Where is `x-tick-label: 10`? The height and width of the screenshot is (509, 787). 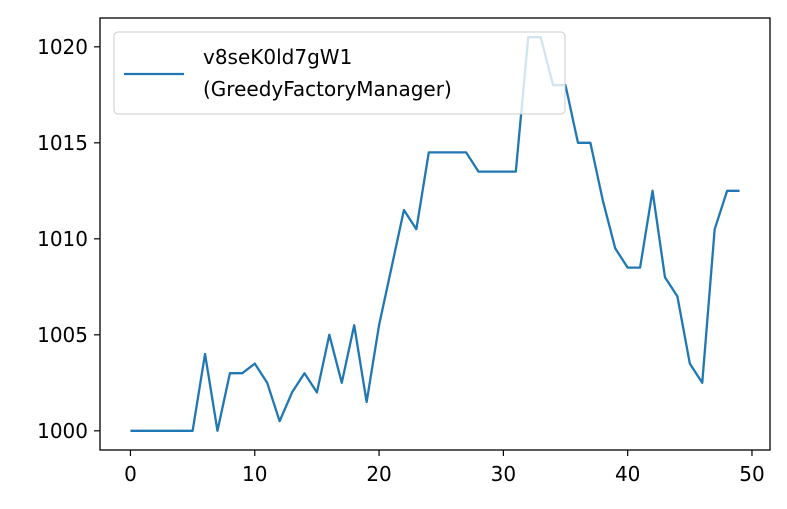 x-tick-label: 10 is located at coordinates (254, 474).